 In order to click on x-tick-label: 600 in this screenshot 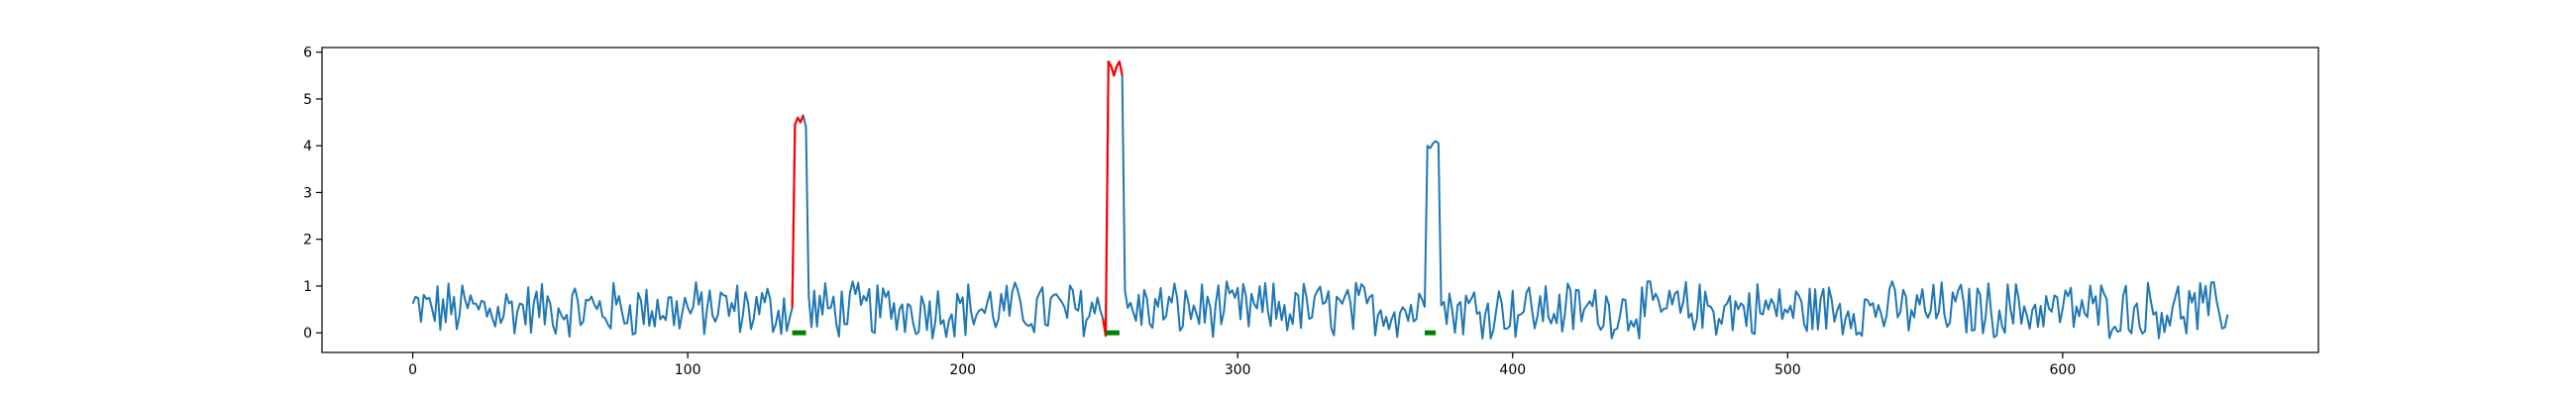, I will do `click(2063, 370)`.